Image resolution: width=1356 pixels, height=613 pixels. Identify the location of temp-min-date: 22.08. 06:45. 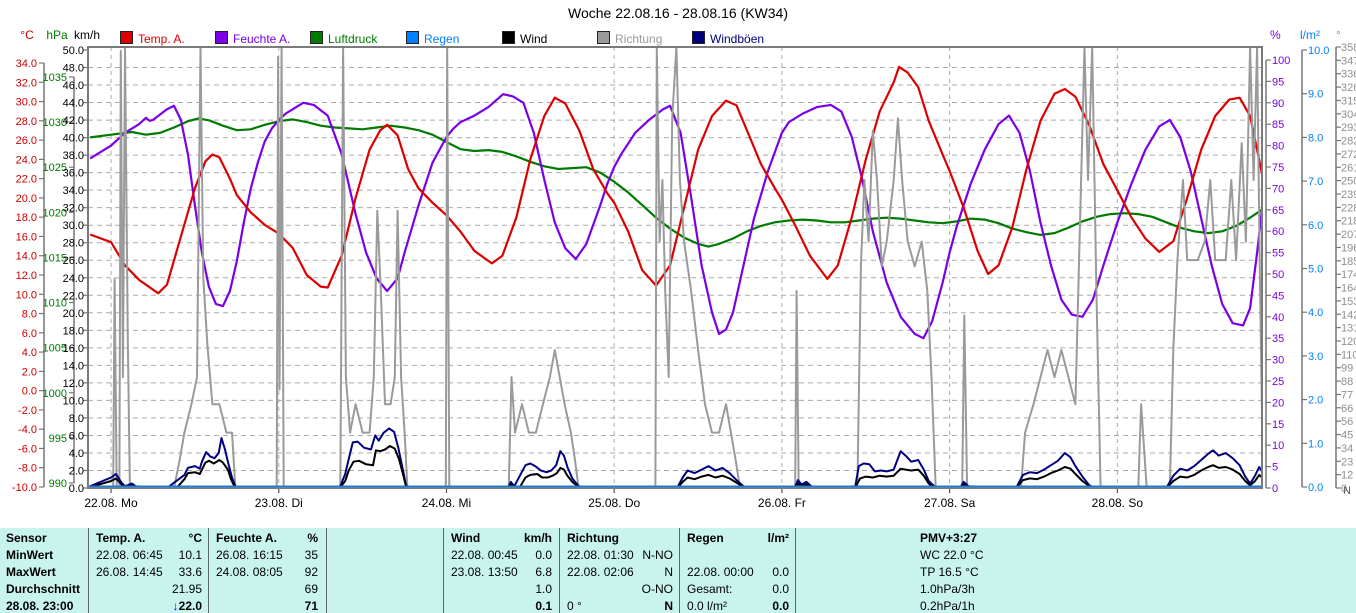
(129, 555).